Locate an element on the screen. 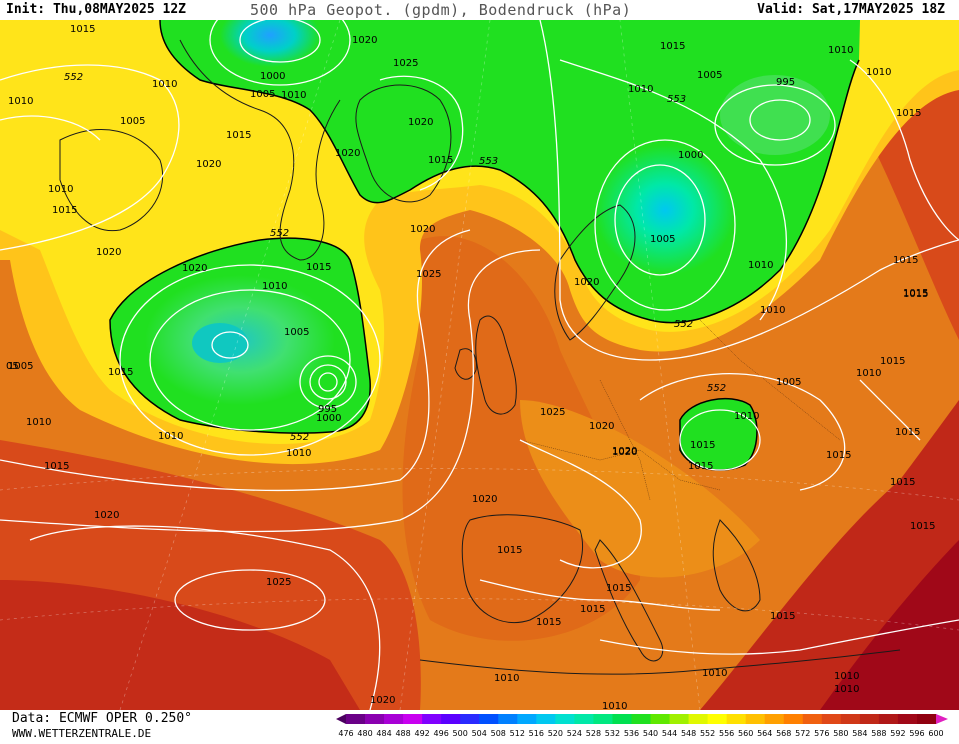  legend-tick-label: 476 is located at coordinates (345, 733).